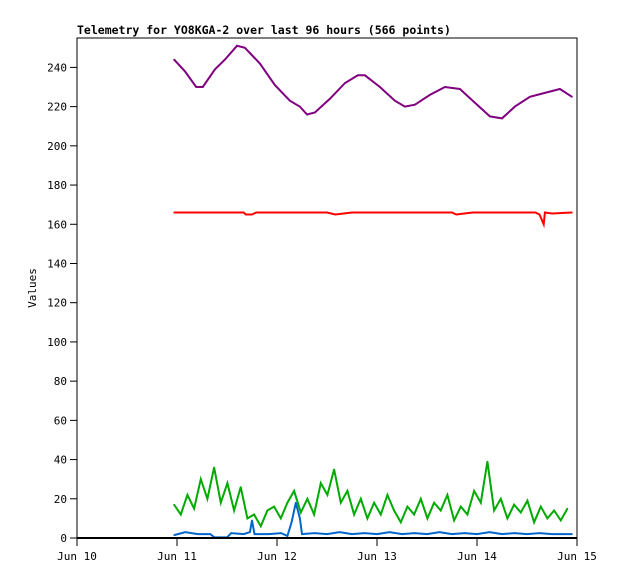 This screenshot has width=618, height=579. What do you see at coordinates (277, 556) in the screenshot?
I see `x-tick-label: Jun 12` at bounding box center [277, 556].